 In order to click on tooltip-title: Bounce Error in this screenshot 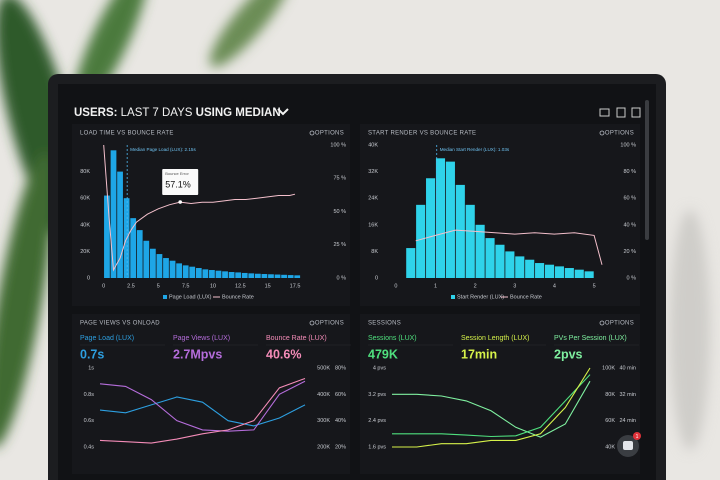, I will do `click(177, 173)`.